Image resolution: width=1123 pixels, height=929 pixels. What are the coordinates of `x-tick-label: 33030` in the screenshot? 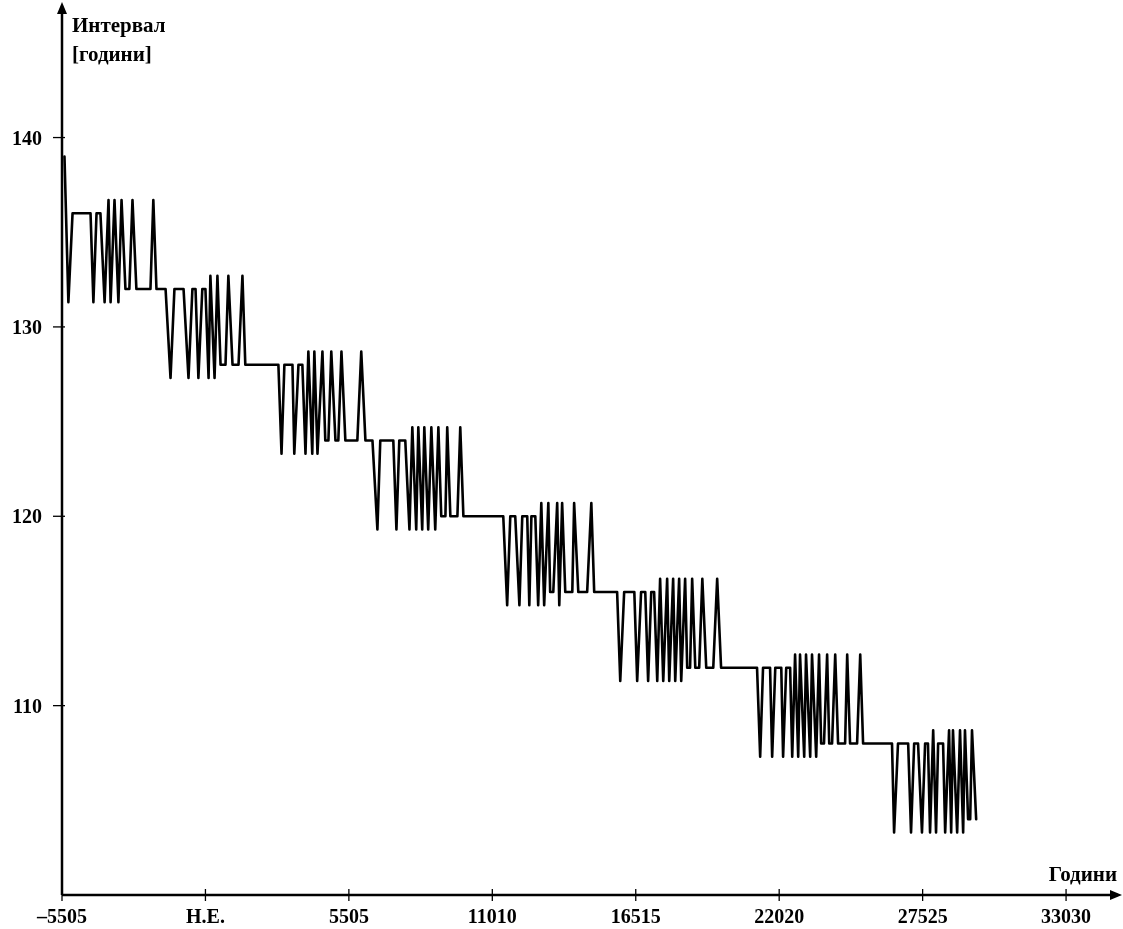 It's located at (1066, 916).